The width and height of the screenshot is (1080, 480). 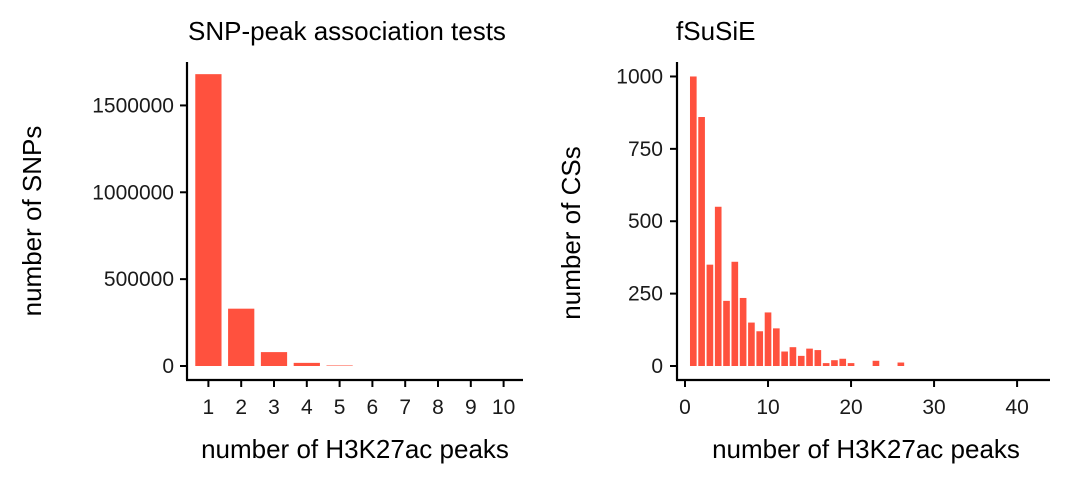 What do you see at coordinates (716, 31) in the screenshot?
I see `chart-title: fSuSiE` at bounding box center [716, 31].